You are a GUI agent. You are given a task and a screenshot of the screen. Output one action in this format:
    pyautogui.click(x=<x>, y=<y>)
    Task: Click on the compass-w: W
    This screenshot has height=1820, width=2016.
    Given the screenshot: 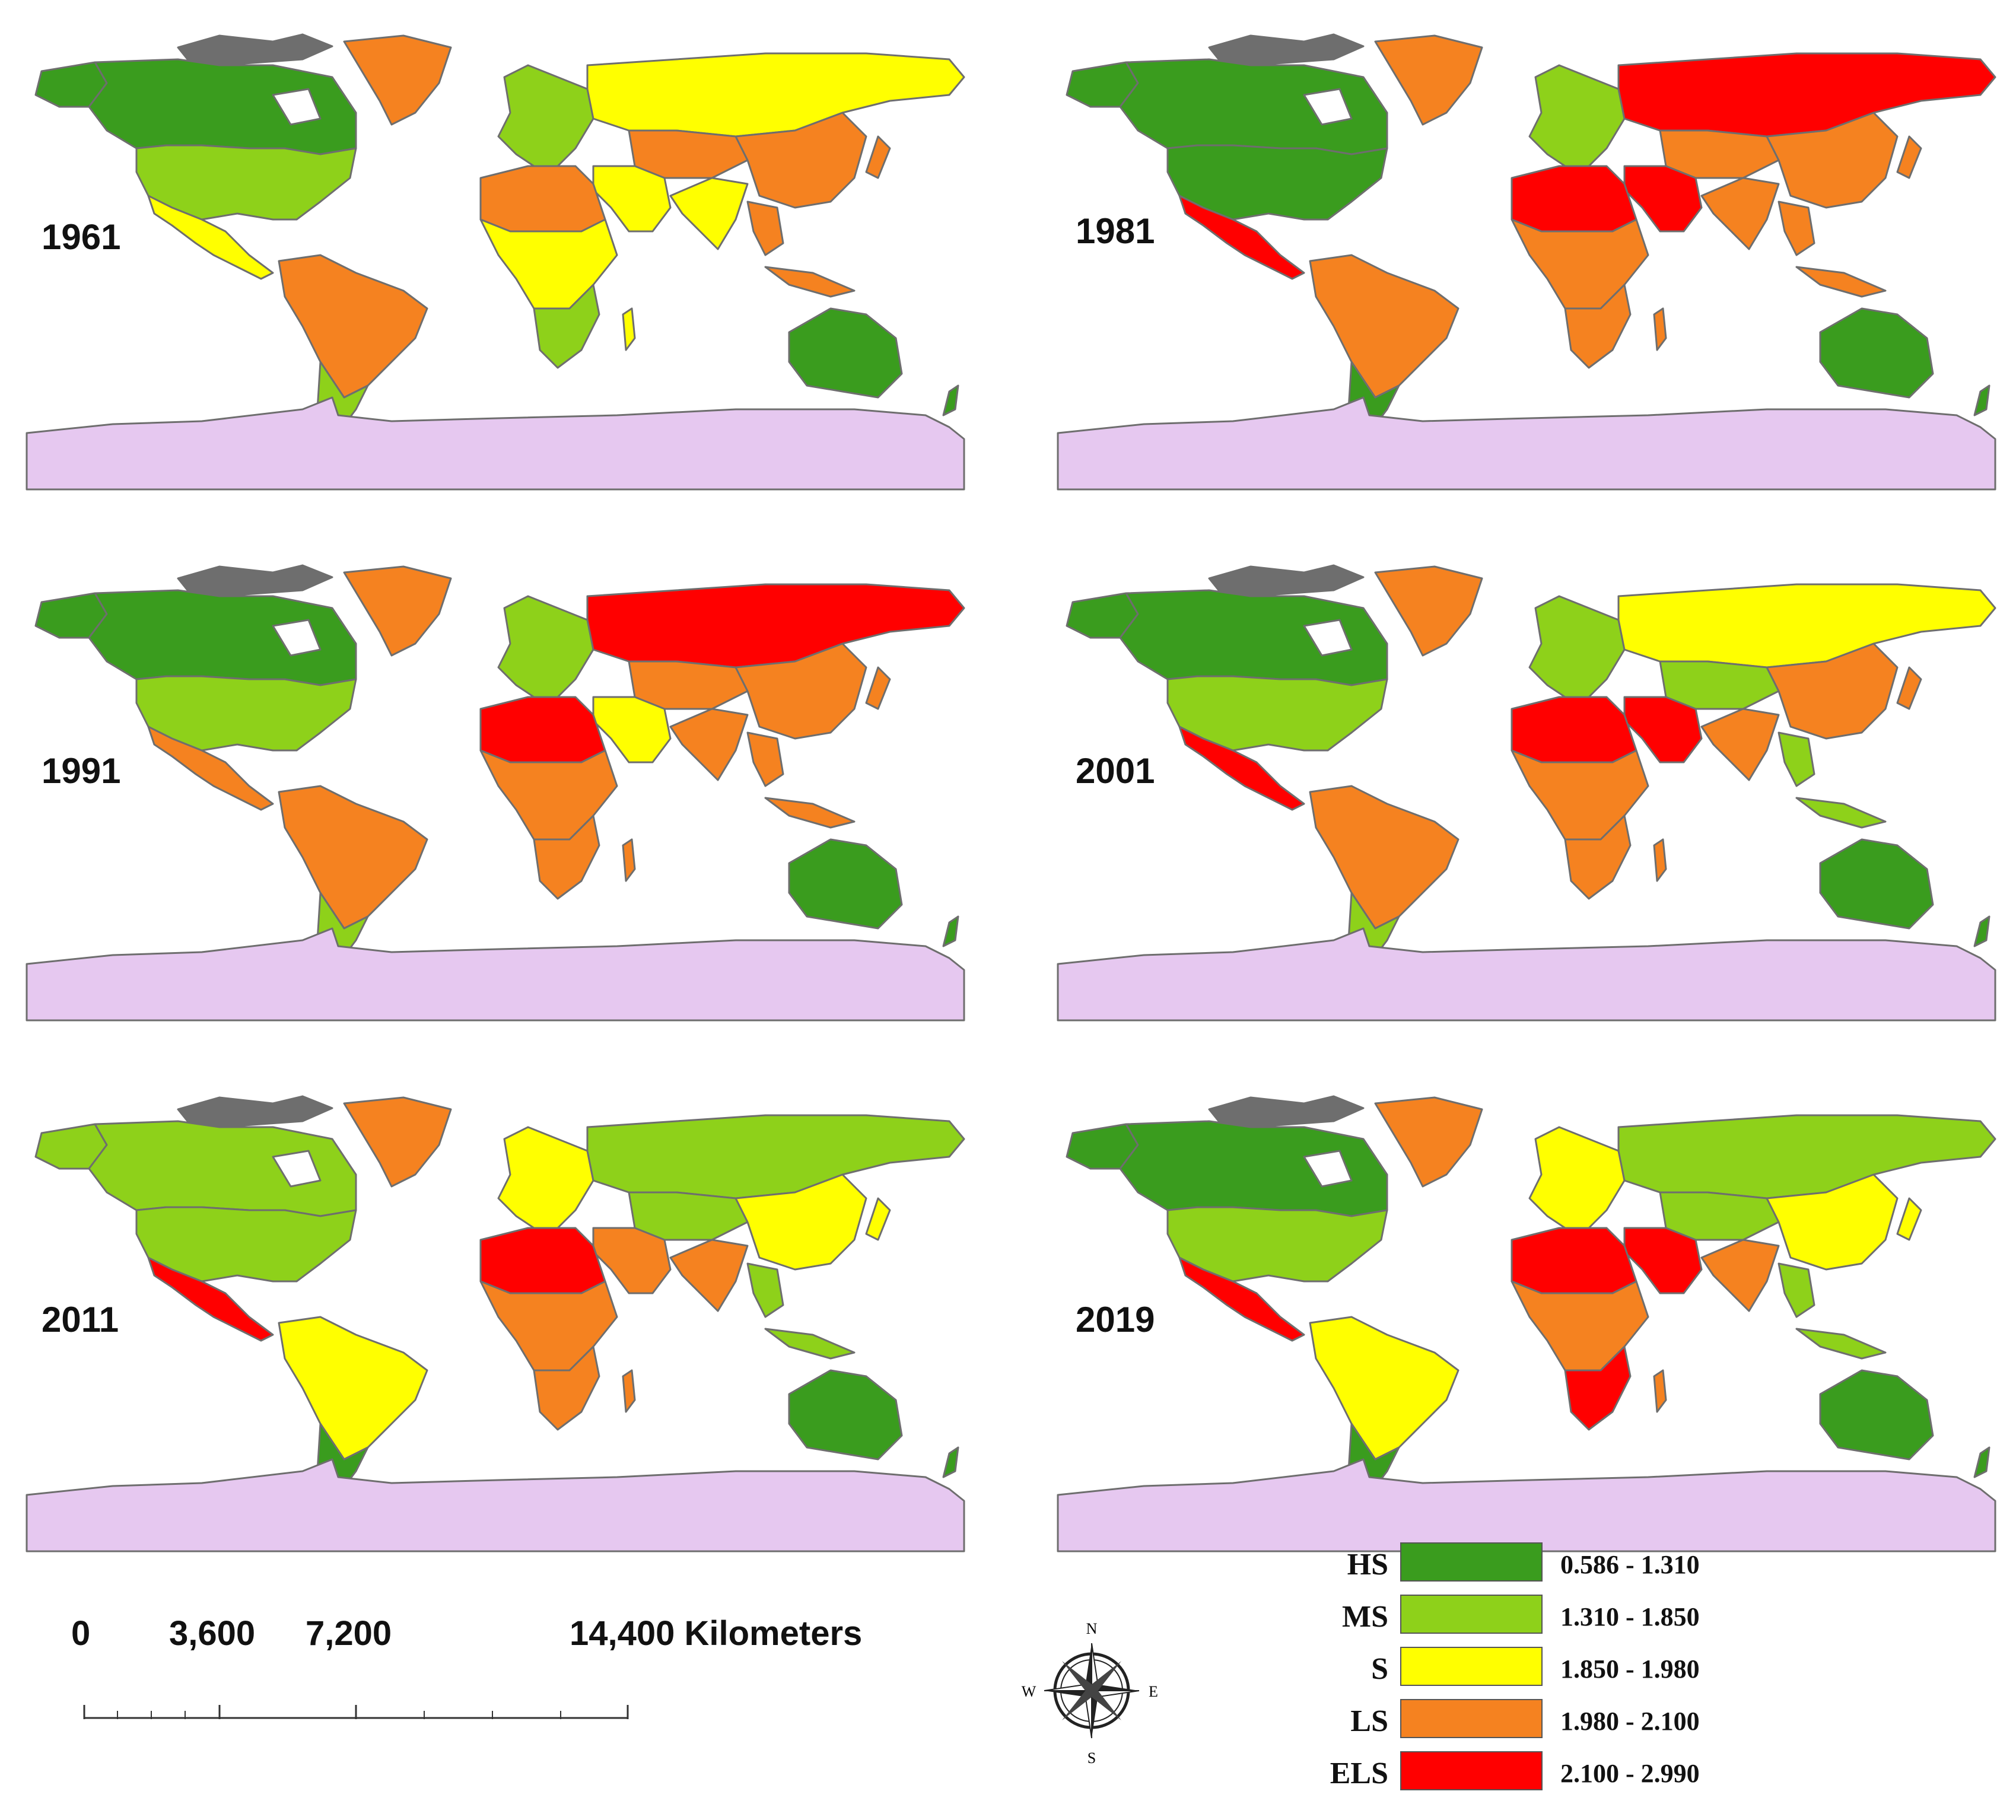 What is the action you would take?
    pyautogui.click(x=1029, y=1691)
    